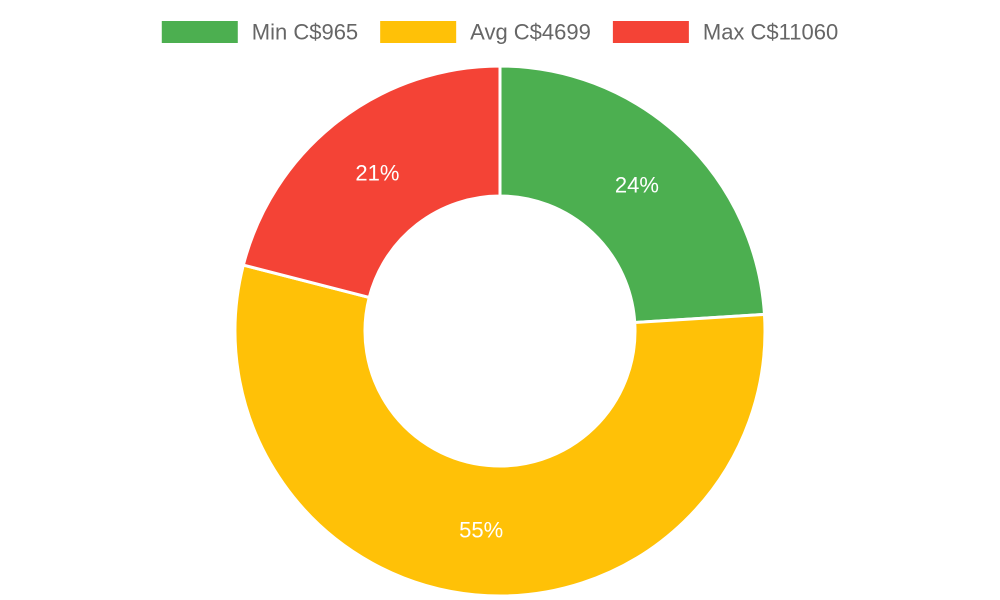  I want to click on legend-item-avg: Avg C$4699, so click(485, 32).